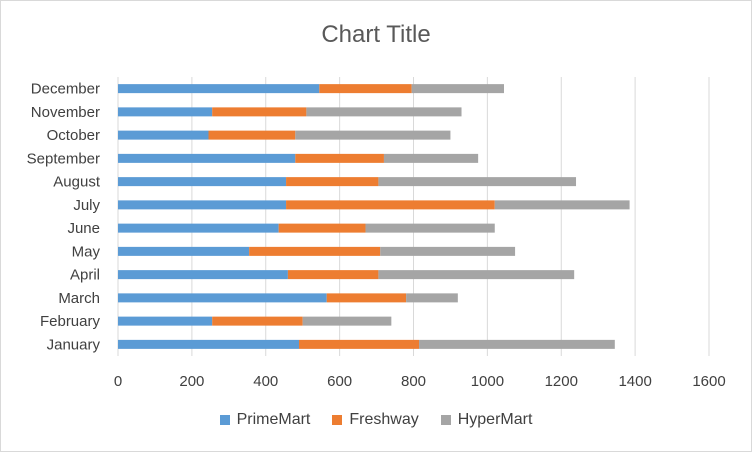 The image size is (752, 452). Describe the element at coordinates (70, 321) in the screenshot. I see `category-label: February` at that location.